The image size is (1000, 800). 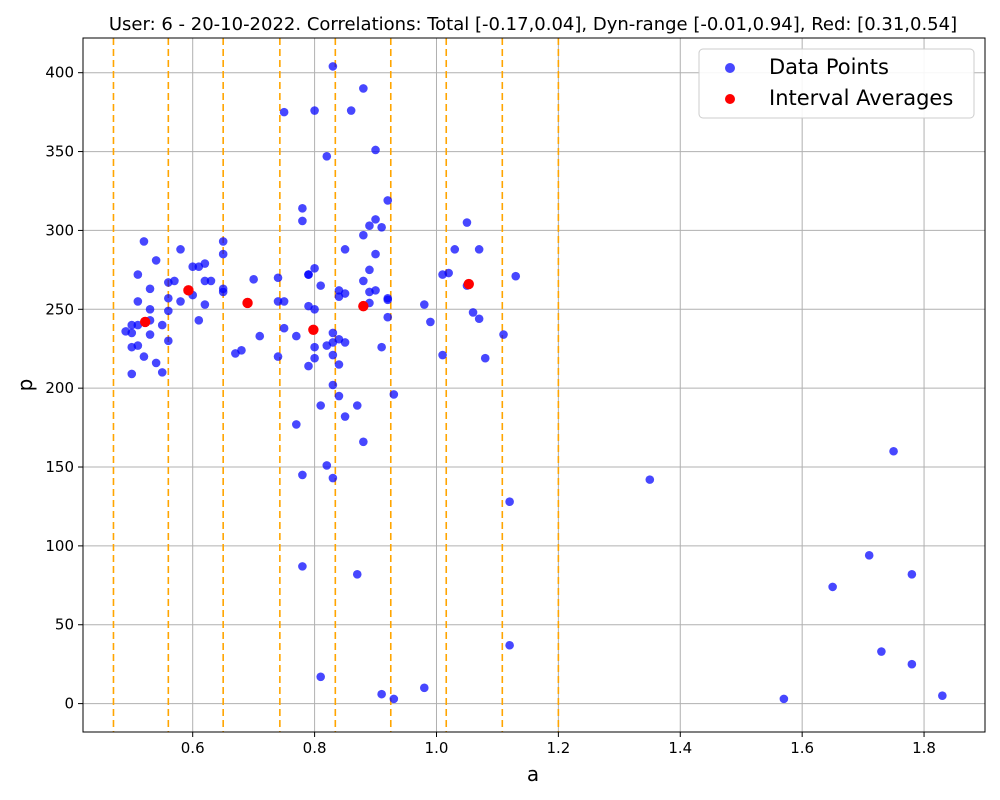 What do you see at coordinates (64, 625) in the screenshot?
I see `y-tick-label: 50` at bounding box center [64, 625].